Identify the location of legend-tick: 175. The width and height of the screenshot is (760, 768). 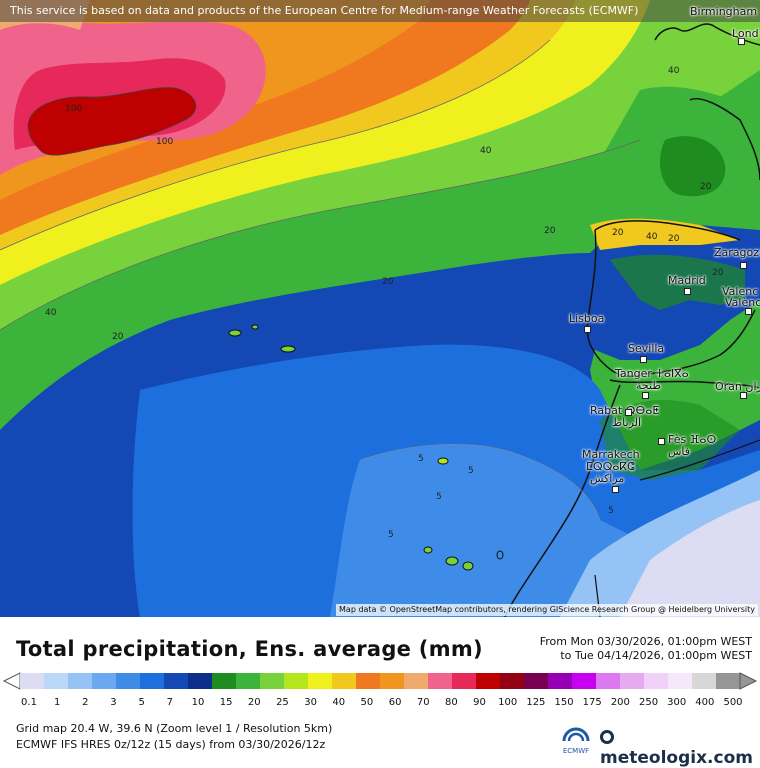
(592, 702).